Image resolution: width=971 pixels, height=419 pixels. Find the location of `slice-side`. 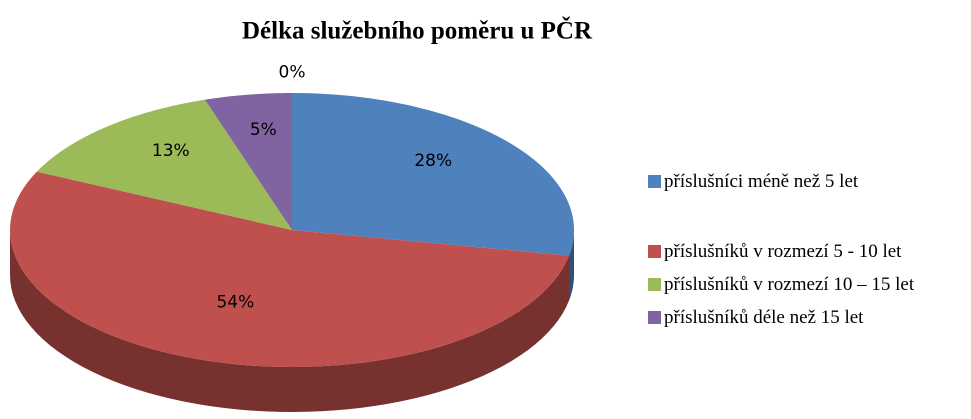

slice-side is located at coordinates (571, 265).